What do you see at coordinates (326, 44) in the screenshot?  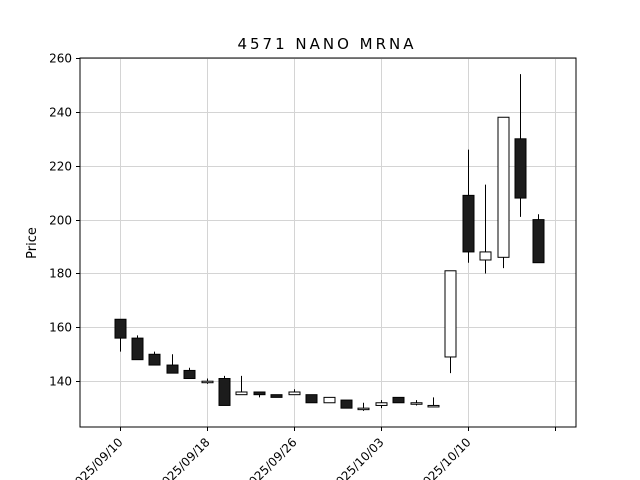 I see `chart-title: 4571 NANO MRNA` at bounding box center [326, 44].